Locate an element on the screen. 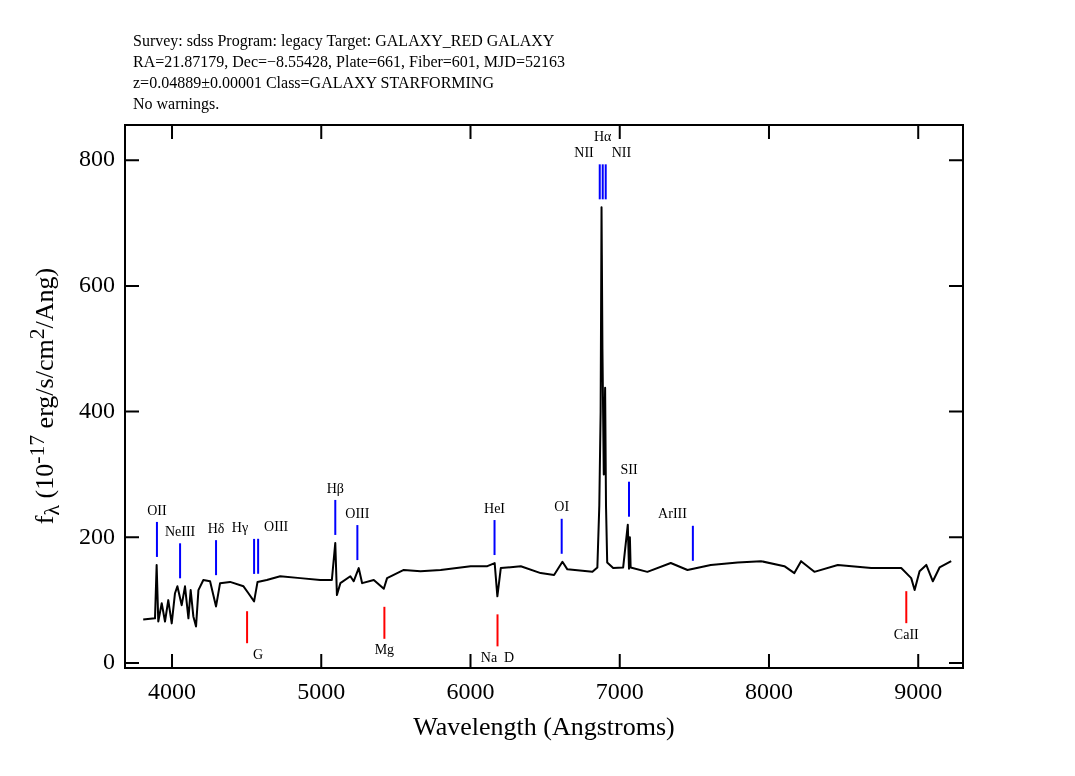  y-tick-label: 800 is located at coordinates (97, 158).